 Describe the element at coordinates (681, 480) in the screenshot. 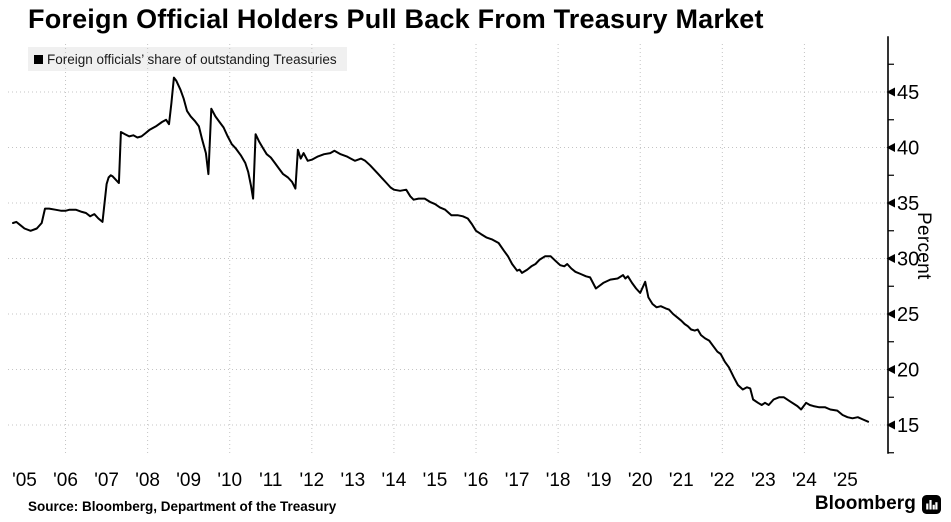

I see `x-tick-label: '21` at that location.